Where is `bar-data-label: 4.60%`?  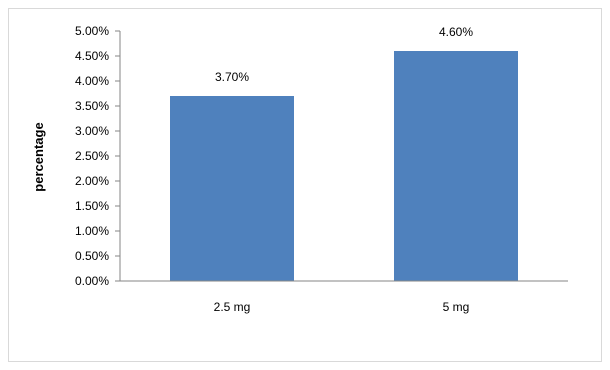
bar-data-label: 4.60% is located at coordinates (456, 32).